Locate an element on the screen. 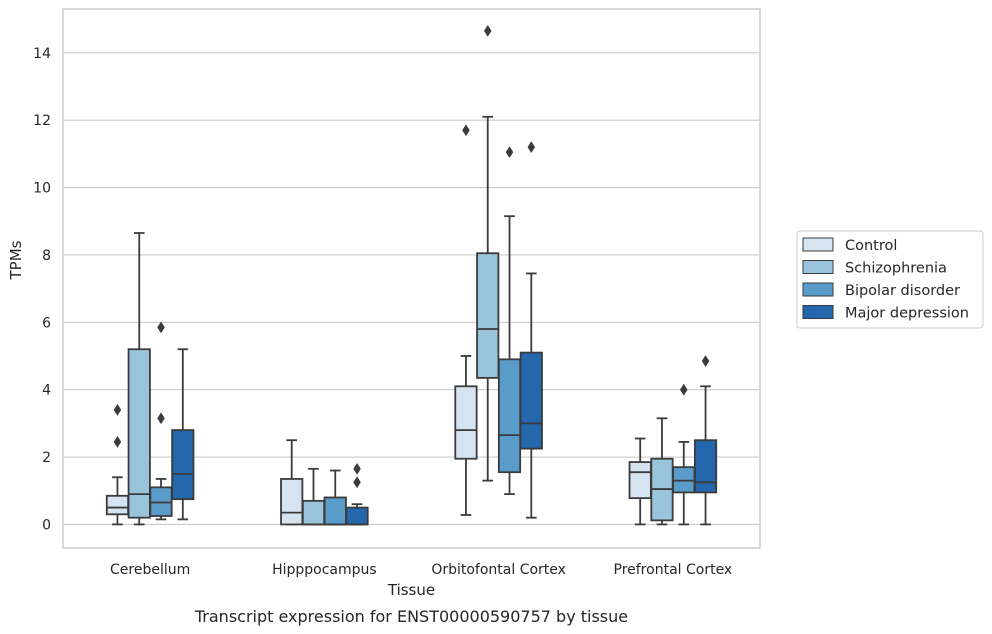 The width and height of the screenshot is (992, 634). x-tick-label: Cerebellum is located at coordinates (150, 570).